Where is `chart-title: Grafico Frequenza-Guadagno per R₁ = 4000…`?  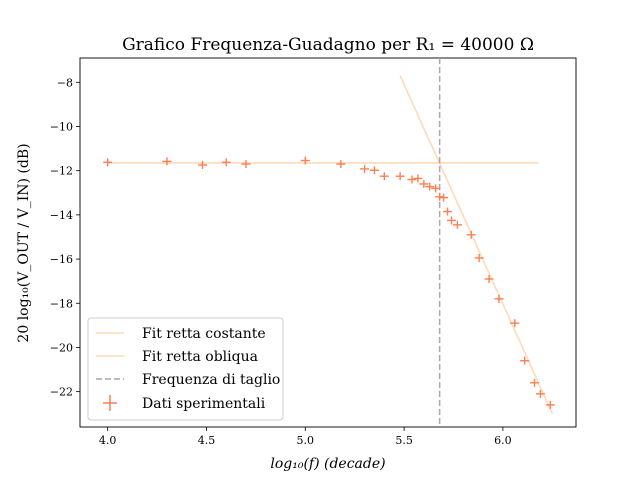 chart-title: Grafico Frequenza-Guadagno per R₁ = 4000… is located at coordinates (328, 45).